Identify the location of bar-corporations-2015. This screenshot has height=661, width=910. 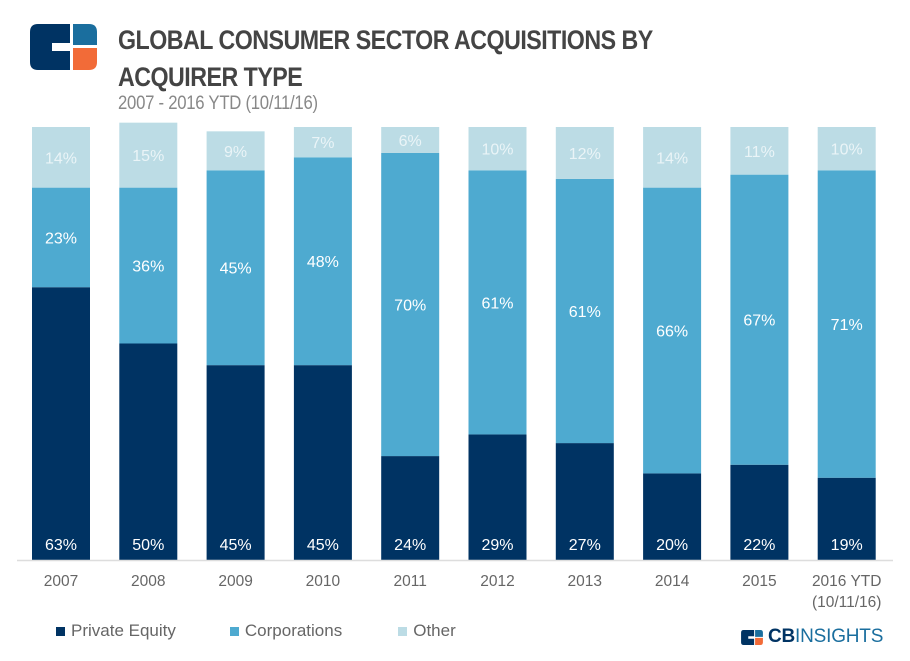
(759, 319).